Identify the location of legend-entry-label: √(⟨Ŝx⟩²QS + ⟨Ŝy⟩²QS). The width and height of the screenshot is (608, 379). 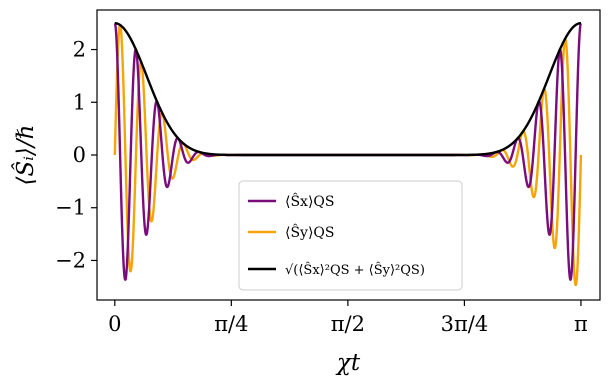
(355, 269).